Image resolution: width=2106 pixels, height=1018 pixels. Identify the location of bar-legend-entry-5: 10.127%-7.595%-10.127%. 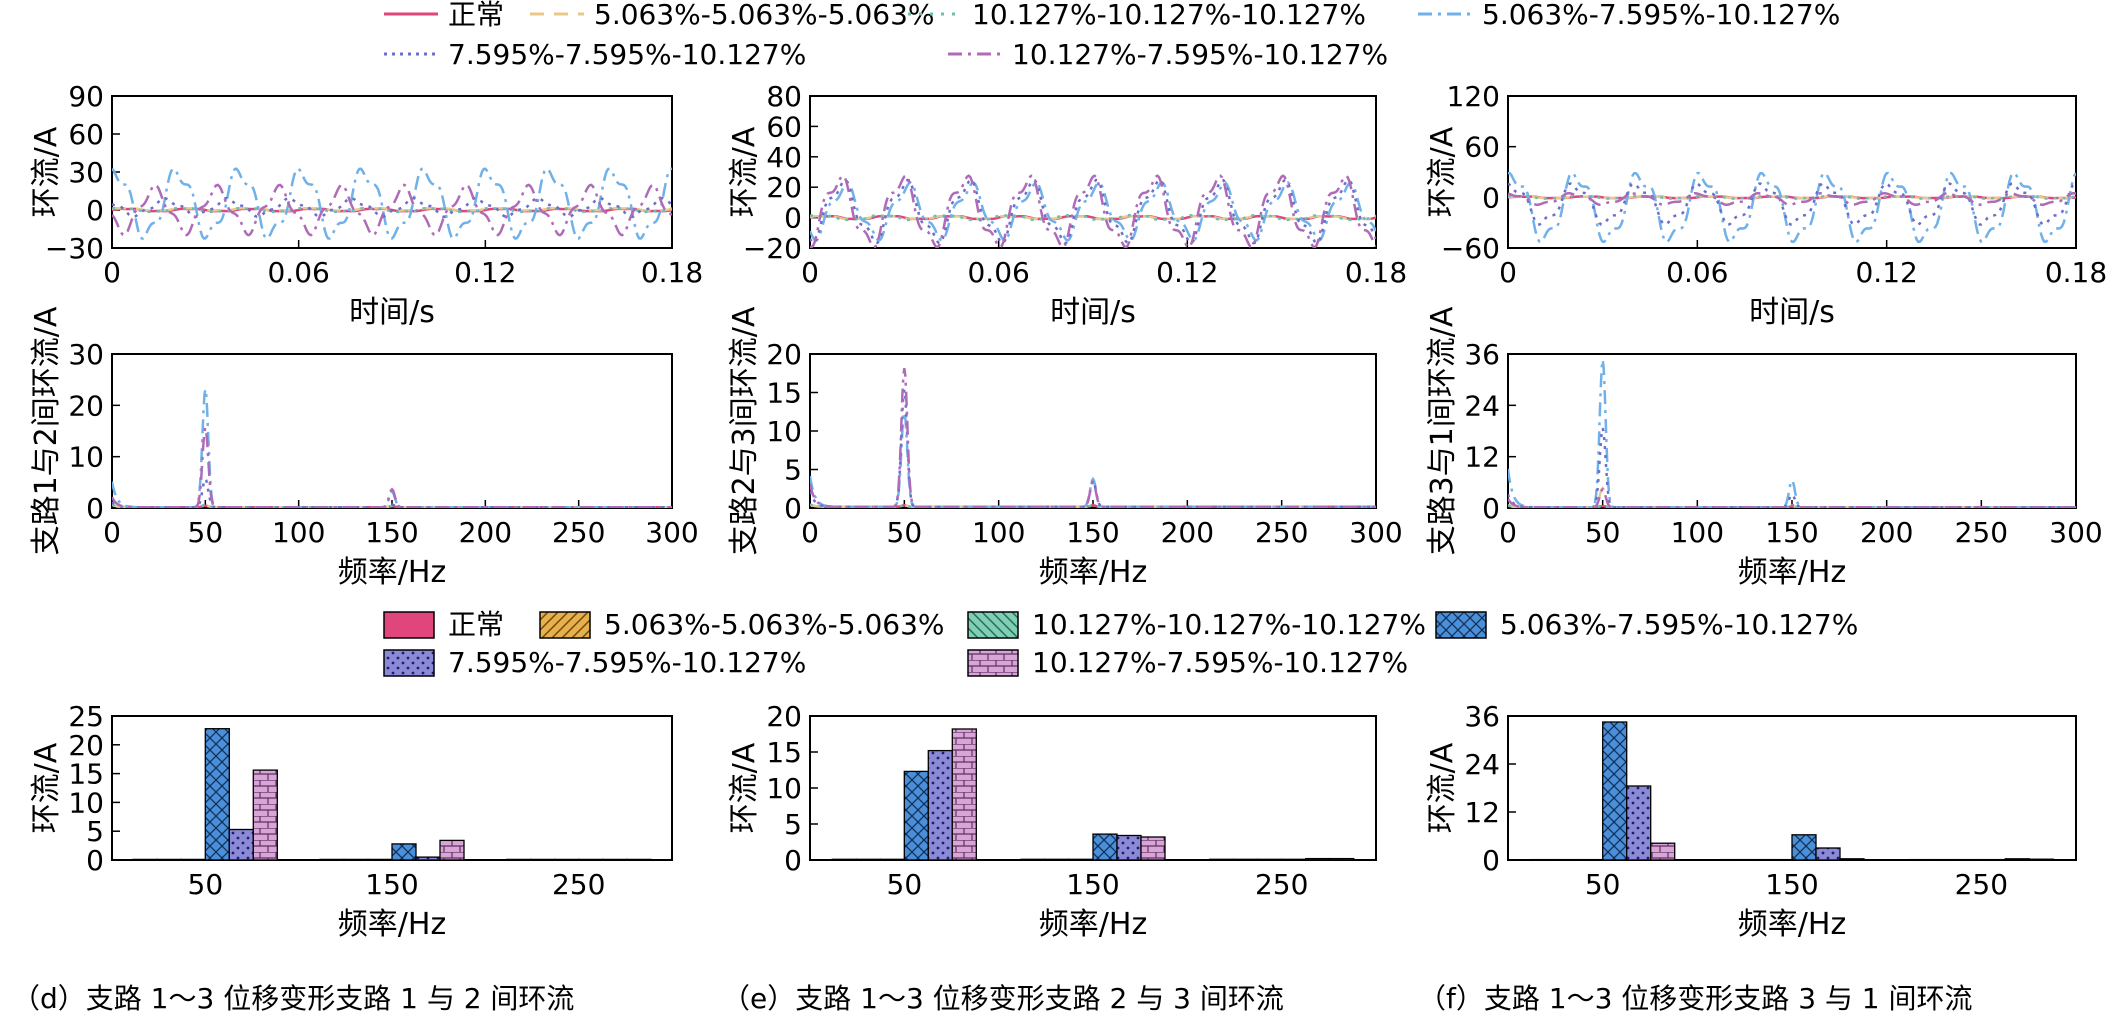
(1187, 662).